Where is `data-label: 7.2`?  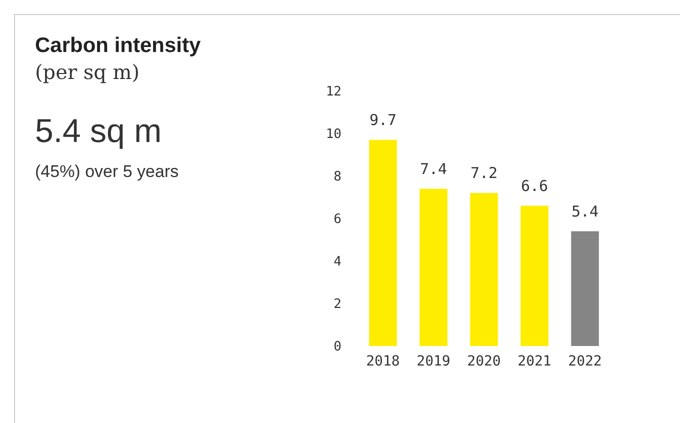 data-label: 7.2 is located at coordinates (484, 173).